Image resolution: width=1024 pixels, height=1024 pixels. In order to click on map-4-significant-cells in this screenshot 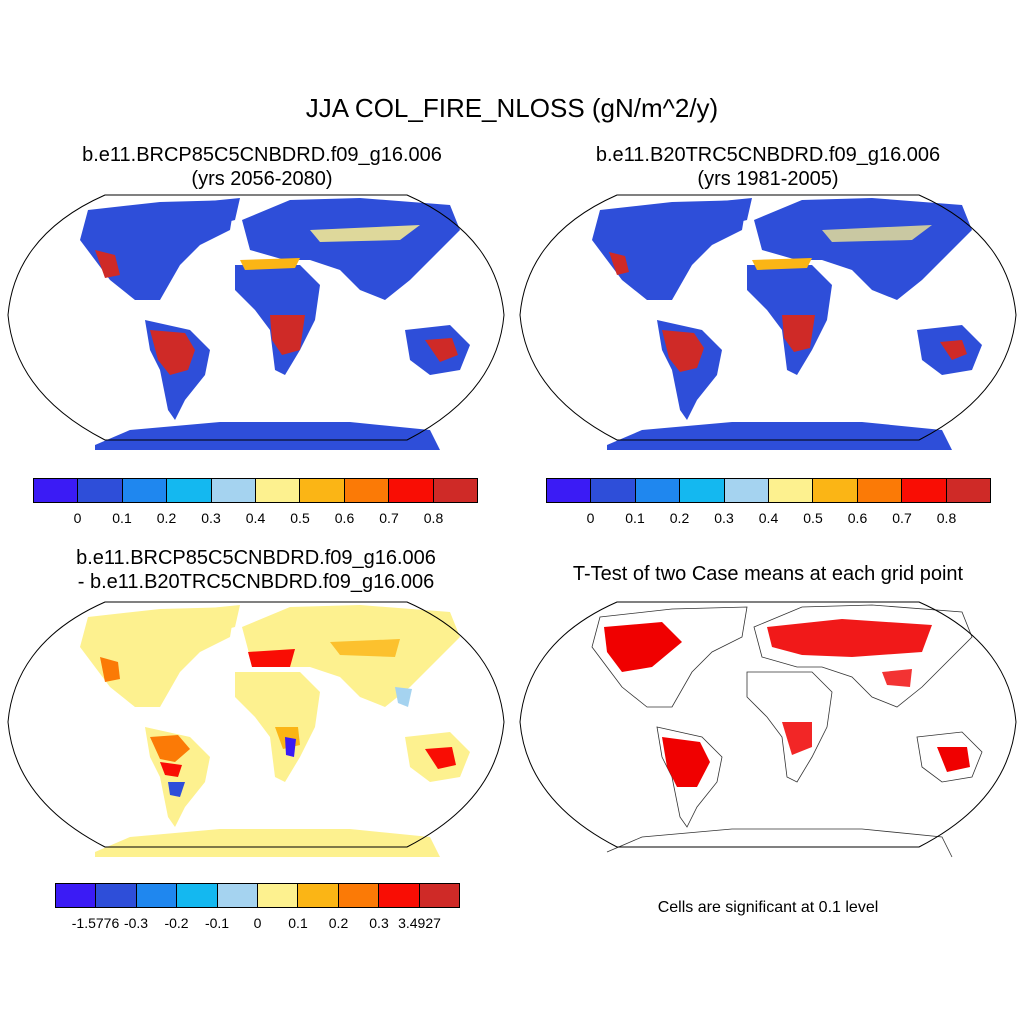, I will do `click(787, 703)`.